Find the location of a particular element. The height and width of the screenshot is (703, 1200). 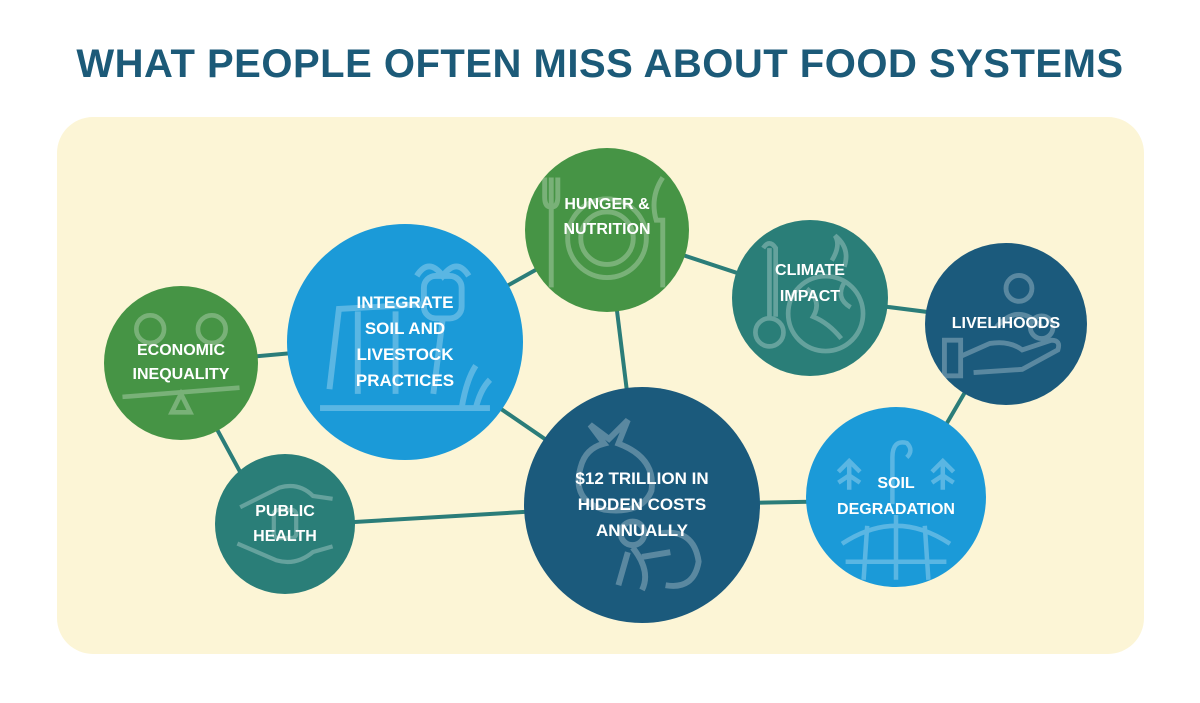

node-hunger-nutrition: HUNGER & NUTRITION is located at coordinates (607, 230).